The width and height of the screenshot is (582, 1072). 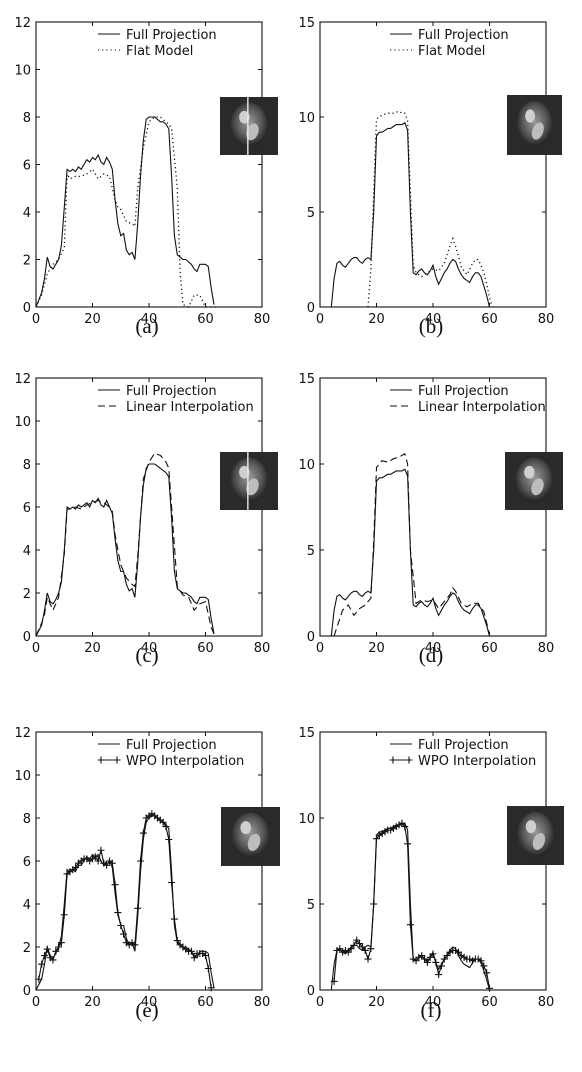 I want to click on y-tick-label: 8, so click(x=27, y=465).